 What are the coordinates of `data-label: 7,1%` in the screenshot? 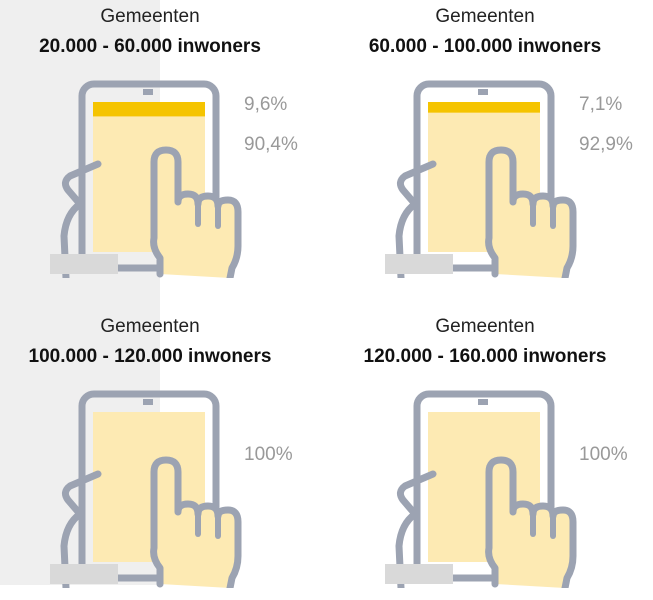 It's located at (601, 104).